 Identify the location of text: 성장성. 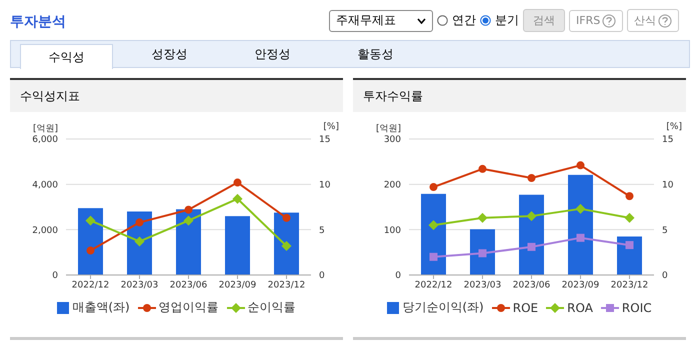
(169, 54).